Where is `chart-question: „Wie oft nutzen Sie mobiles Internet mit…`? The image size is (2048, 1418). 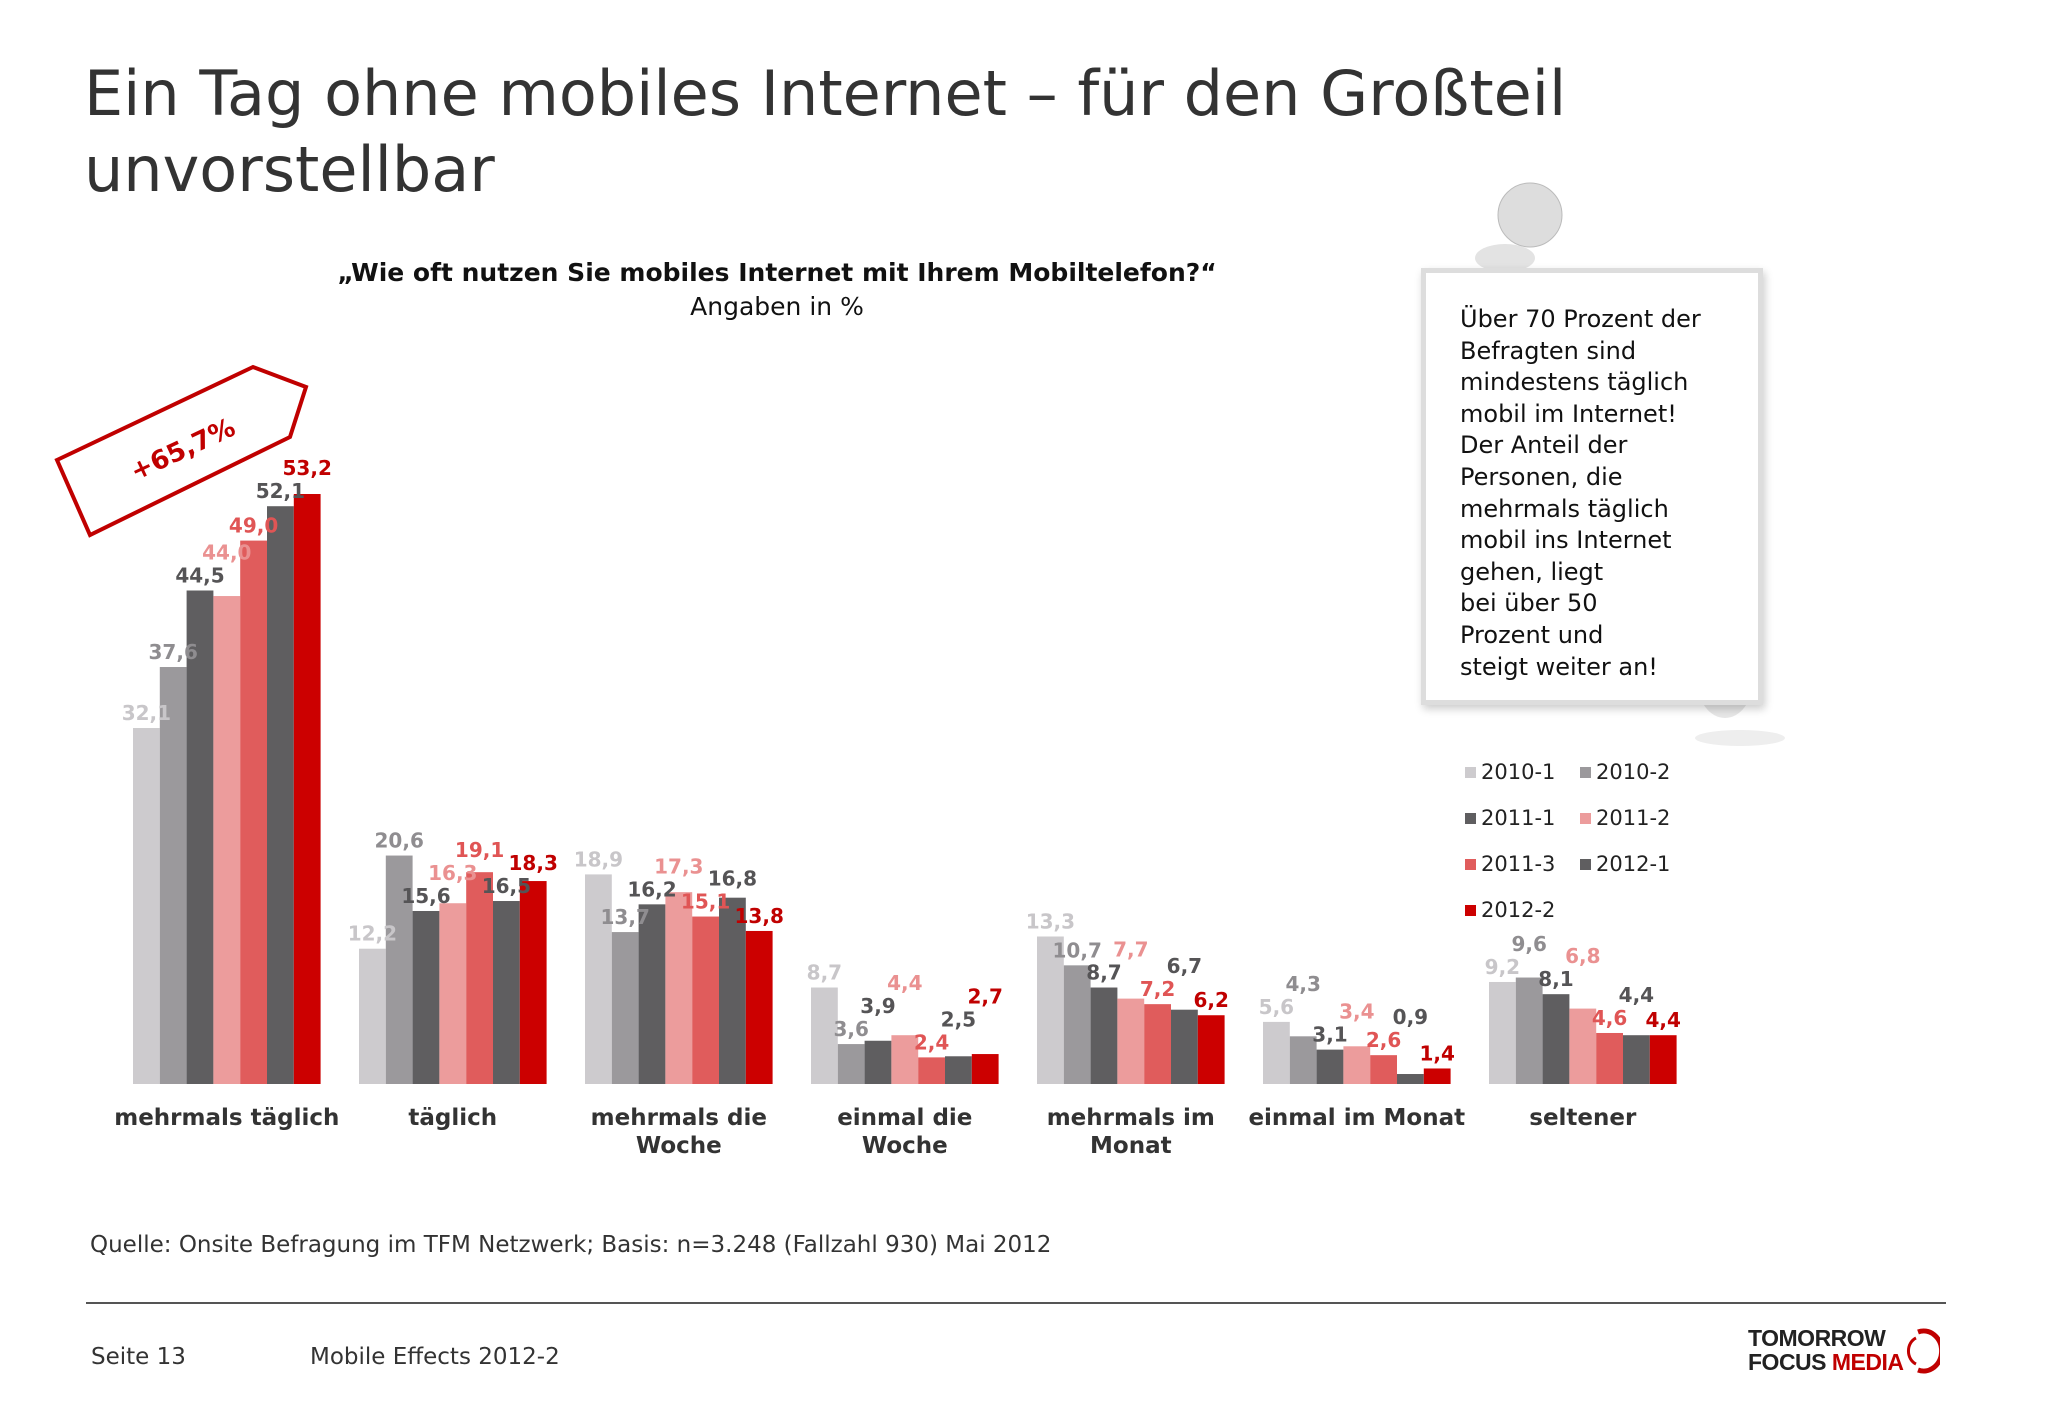
chart-question: „Wie oft nutzen Sie mobiles Internet mit… is located at coordinates (777, 272).